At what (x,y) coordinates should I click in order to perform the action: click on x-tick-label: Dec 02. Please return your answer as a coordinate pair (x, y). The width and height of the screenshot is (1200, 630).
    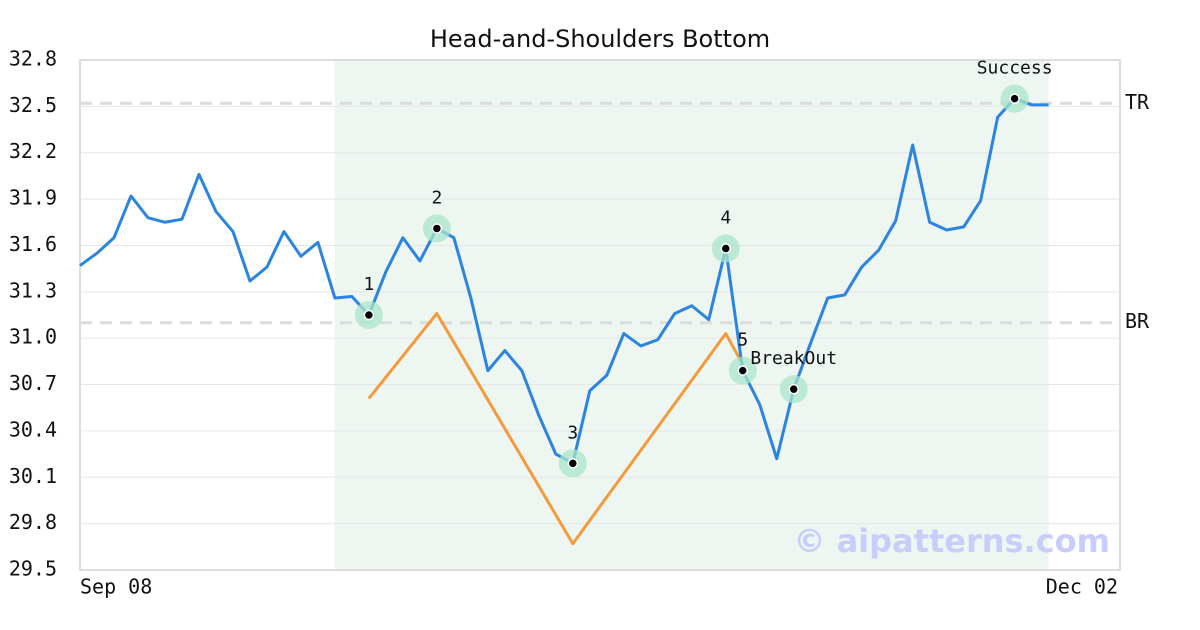
    Looking at the image, I should click on (1082, 587).